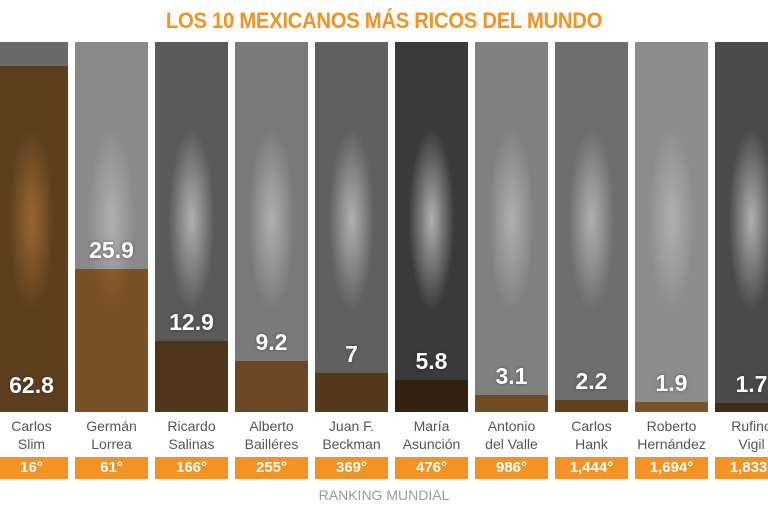 Image resolution: width=768 pixels, height=512 pixels. I want to click on person-column: 3.1, so click(511, 227).